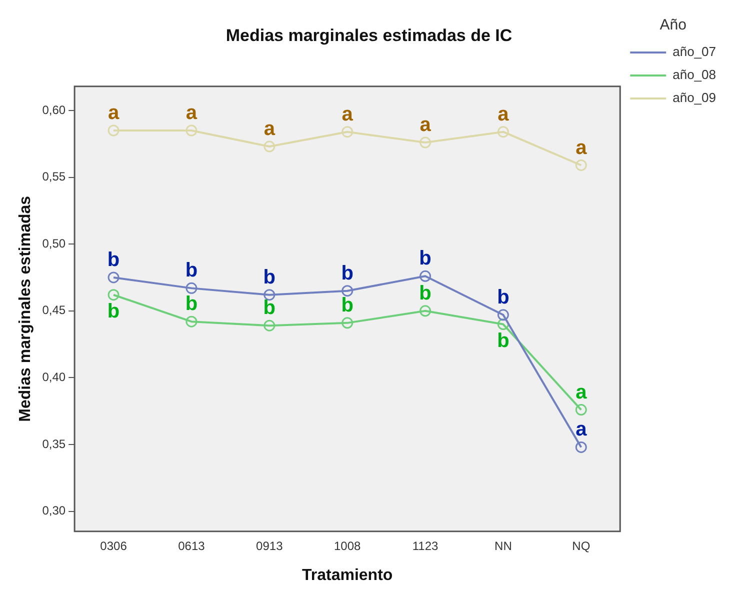 Image resolution: width=744 pixels, height=597 pixels. I want to click on y-tick-label: 0,60, so click(54, 109).